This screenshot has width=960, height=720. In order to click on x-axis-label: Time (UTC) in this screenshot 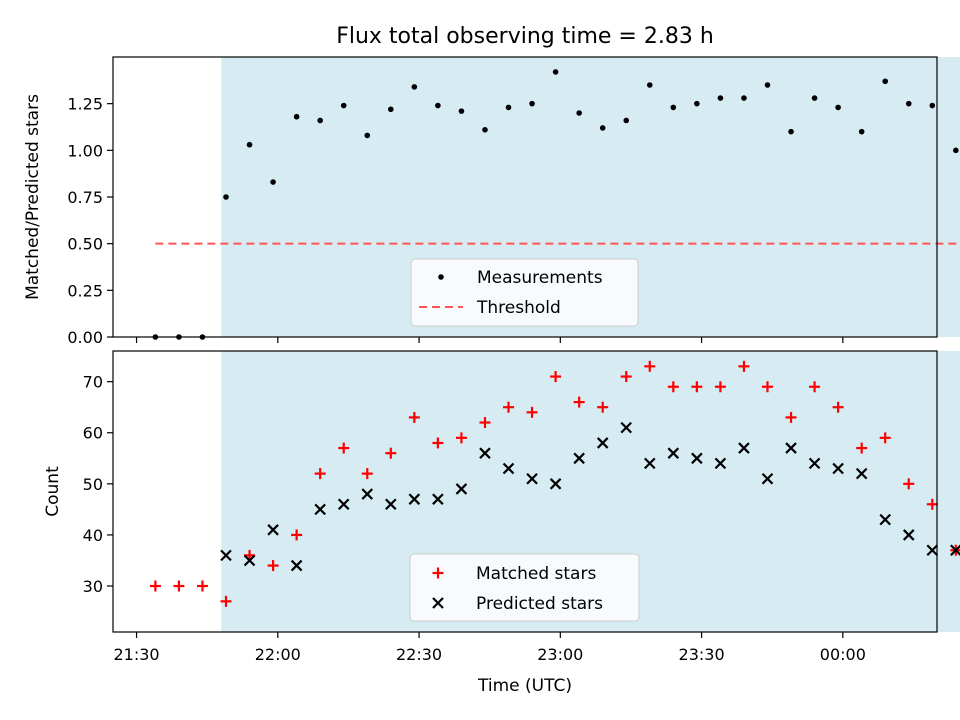, I will do `click(524, 686)`.